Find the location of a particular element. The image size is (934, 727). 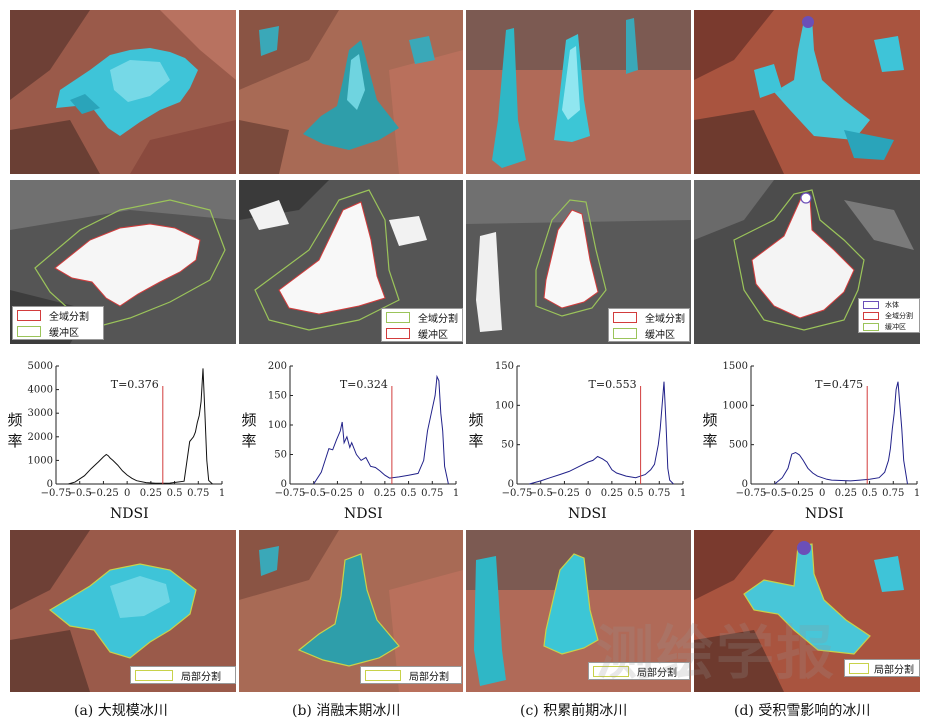

threshold-label: T=0.376 is located at coordinates (135, 384).